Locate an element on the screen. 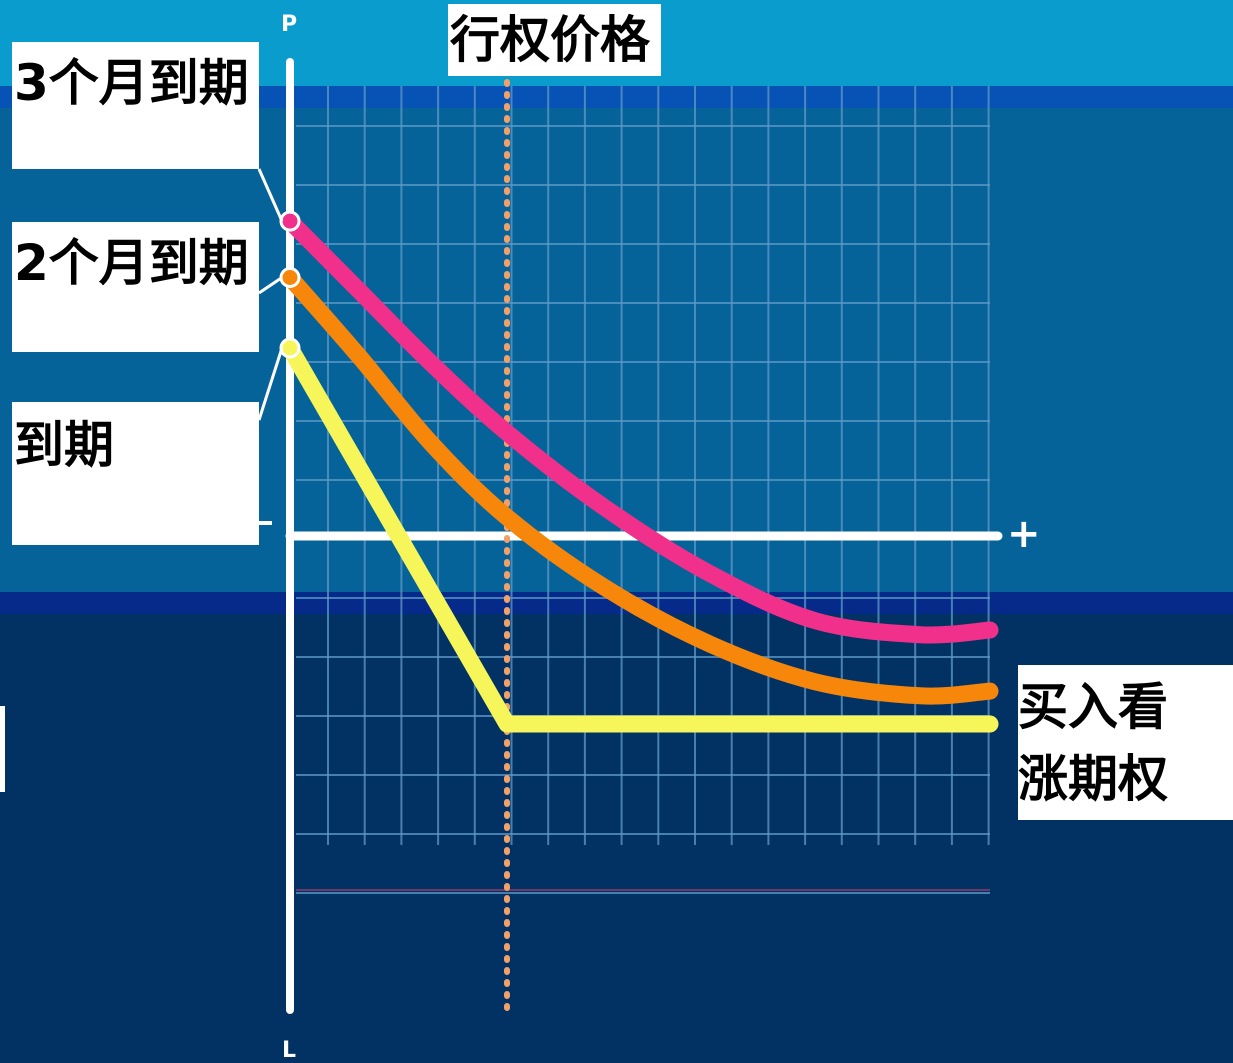 The image size is (1233, 1063). x-axis-minus-label is located at coordinates (265, 523).